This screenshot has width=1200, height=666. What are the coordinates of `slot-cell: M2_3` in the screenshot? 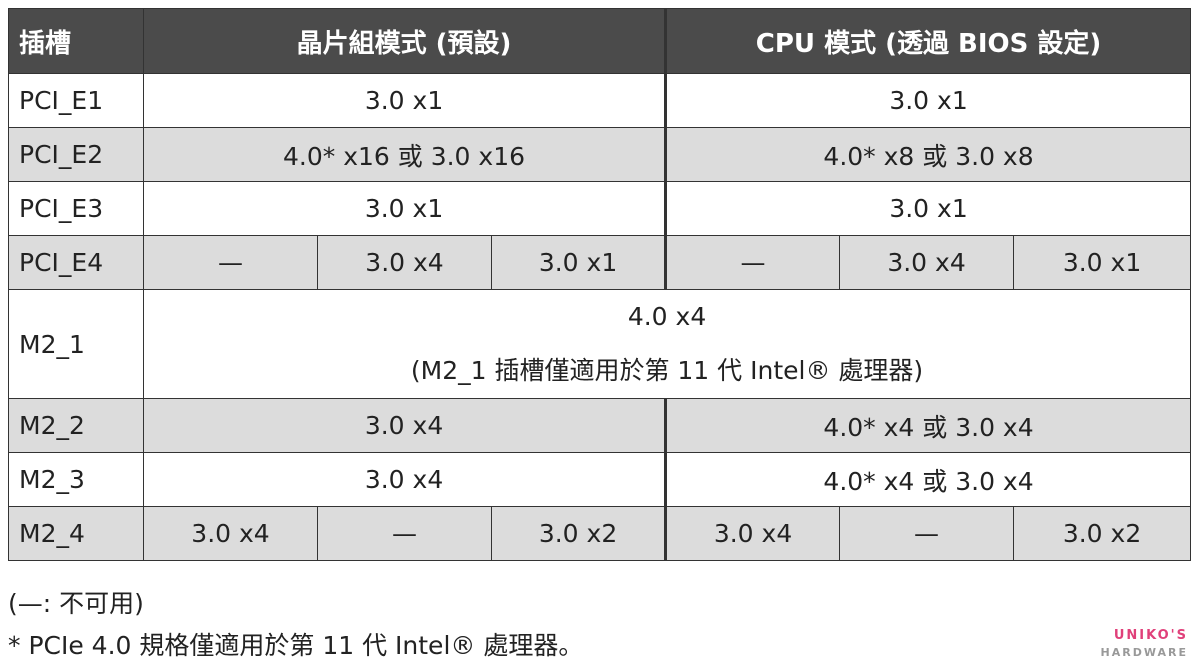 It's located at (76, 479).